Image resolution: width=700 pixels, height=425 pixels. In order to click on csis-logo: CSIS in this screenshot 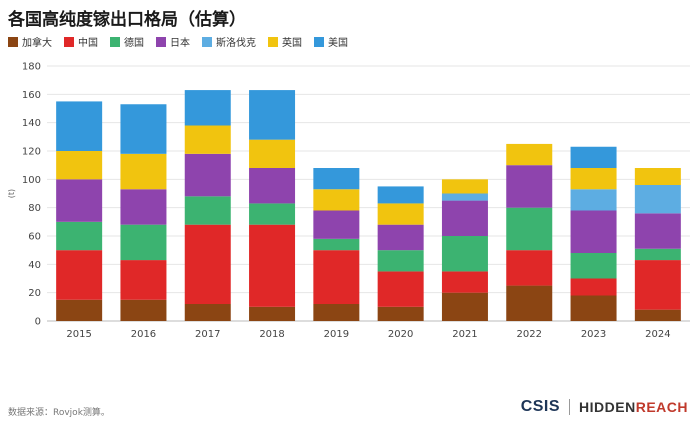, I will do `click(540, 406)`.